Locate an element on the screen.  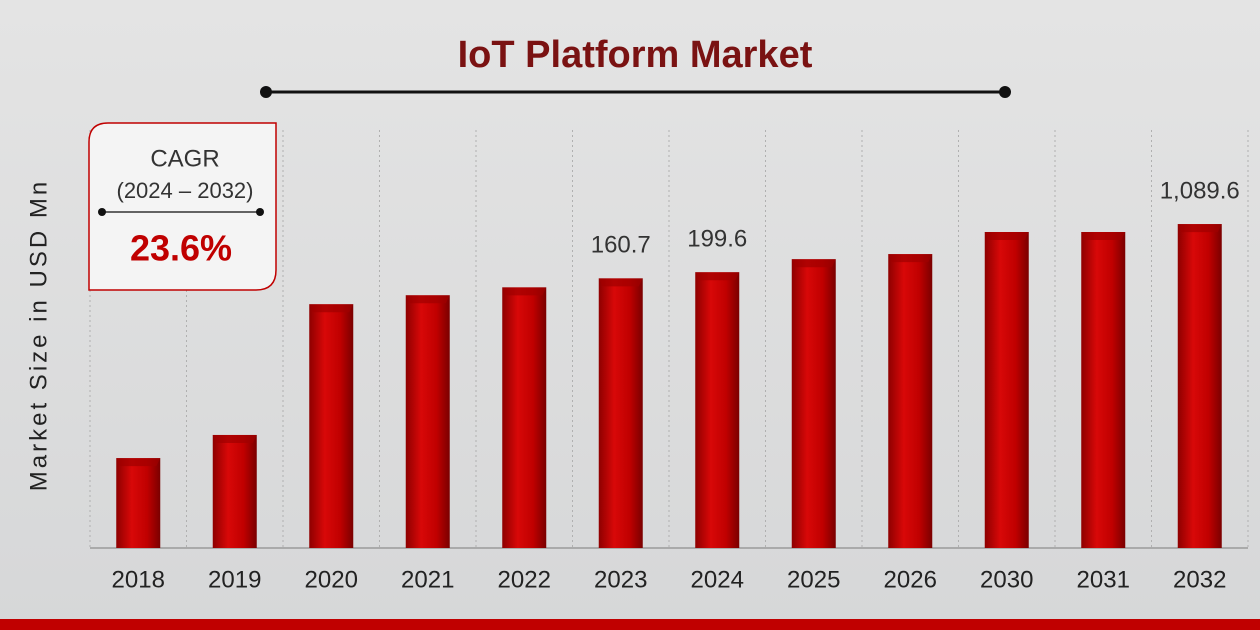
x-tick-label: 2032 is located at coordinates (1199, 579).